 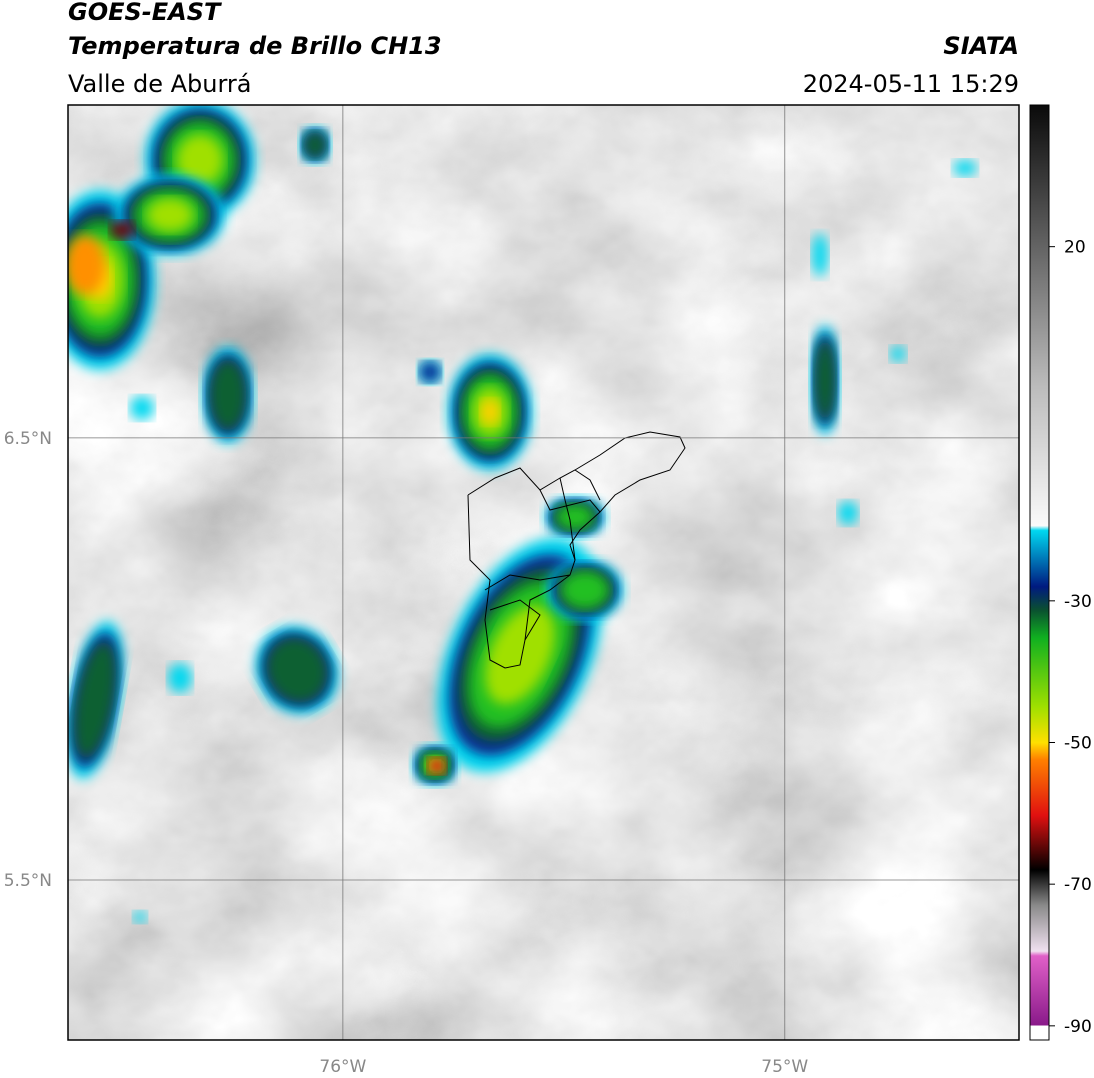 What do you see at coordinates (1039, 572) in the screenshot?
I see `colorbar` at bounding box center [1039, 572].